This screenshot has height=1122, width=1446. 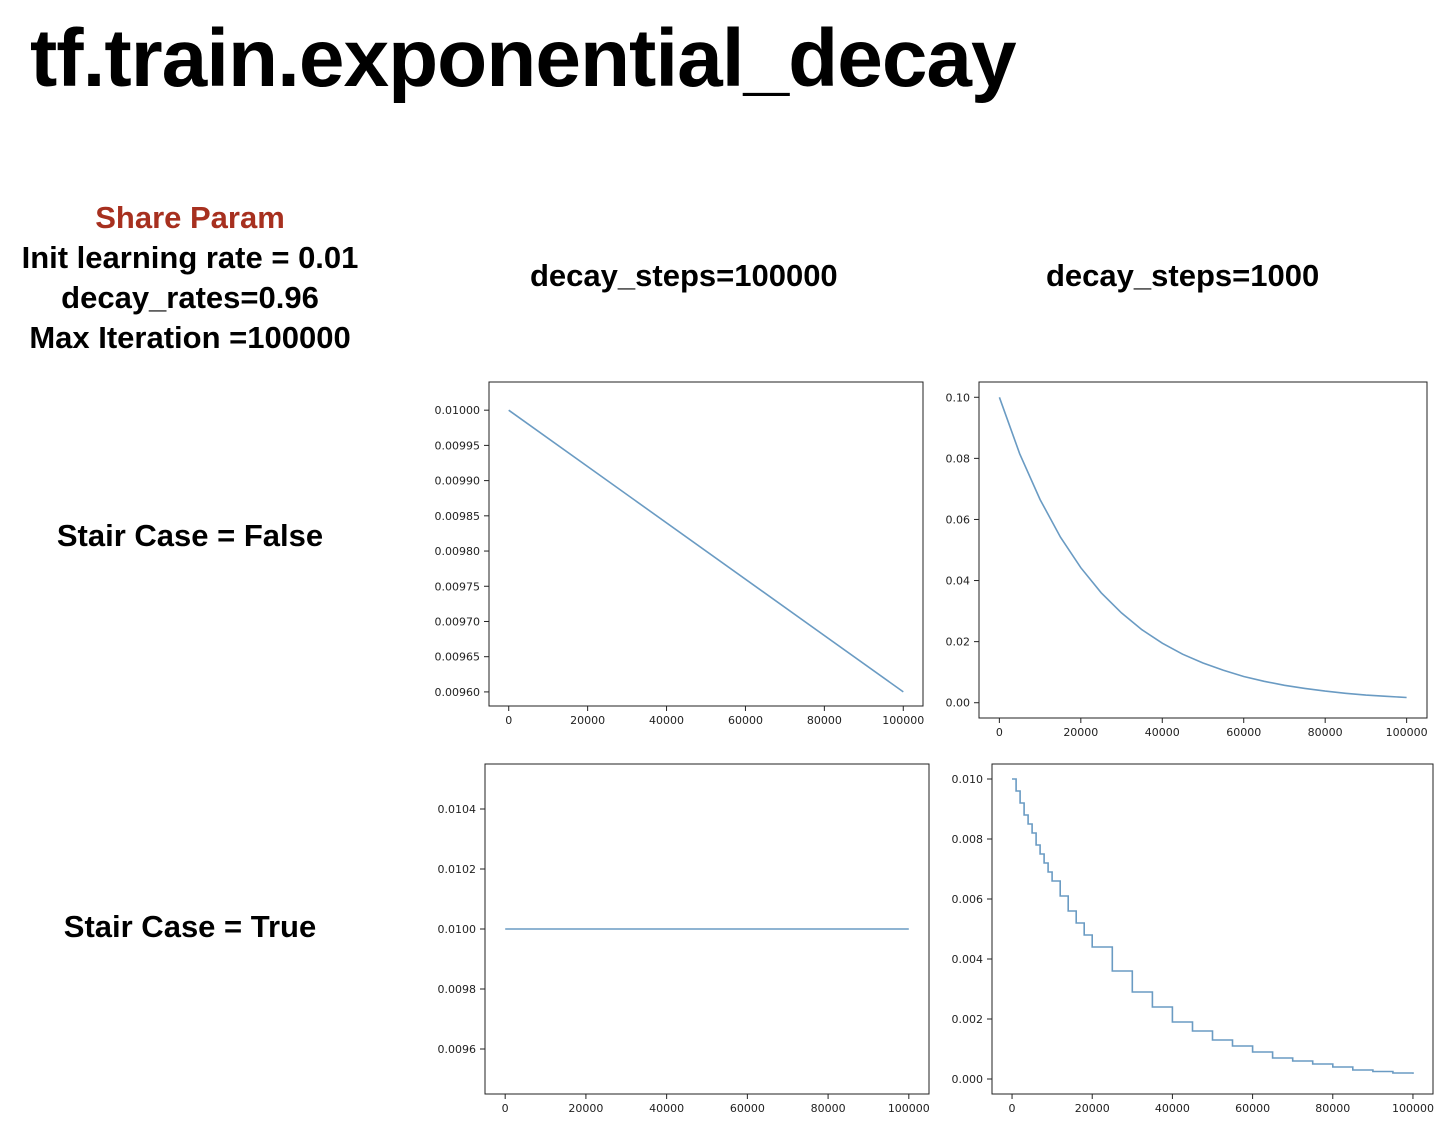 I want to click on column-header-decay-100000: decay_steps=100000, so click(x=684, y=275).